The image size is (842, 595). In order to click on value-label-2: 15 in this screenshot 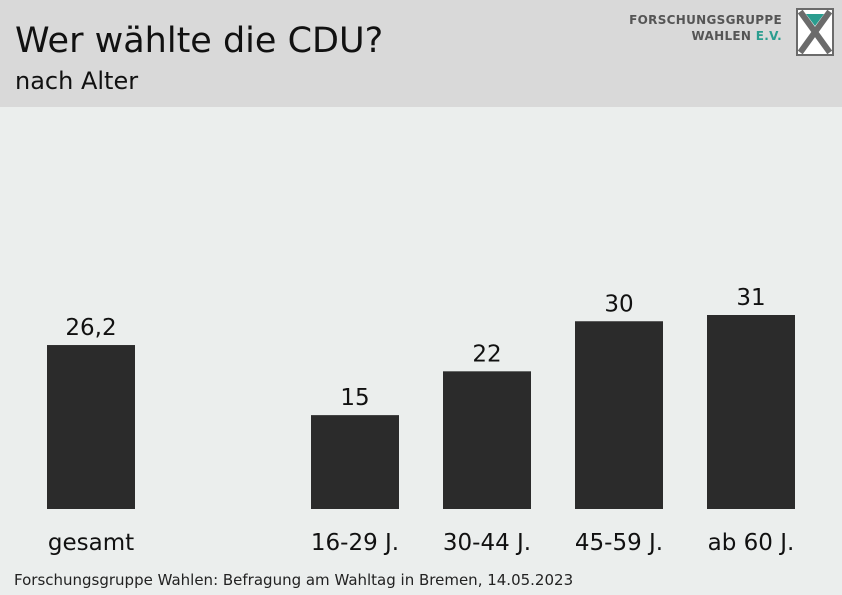, I will do `click(354, 398)`.